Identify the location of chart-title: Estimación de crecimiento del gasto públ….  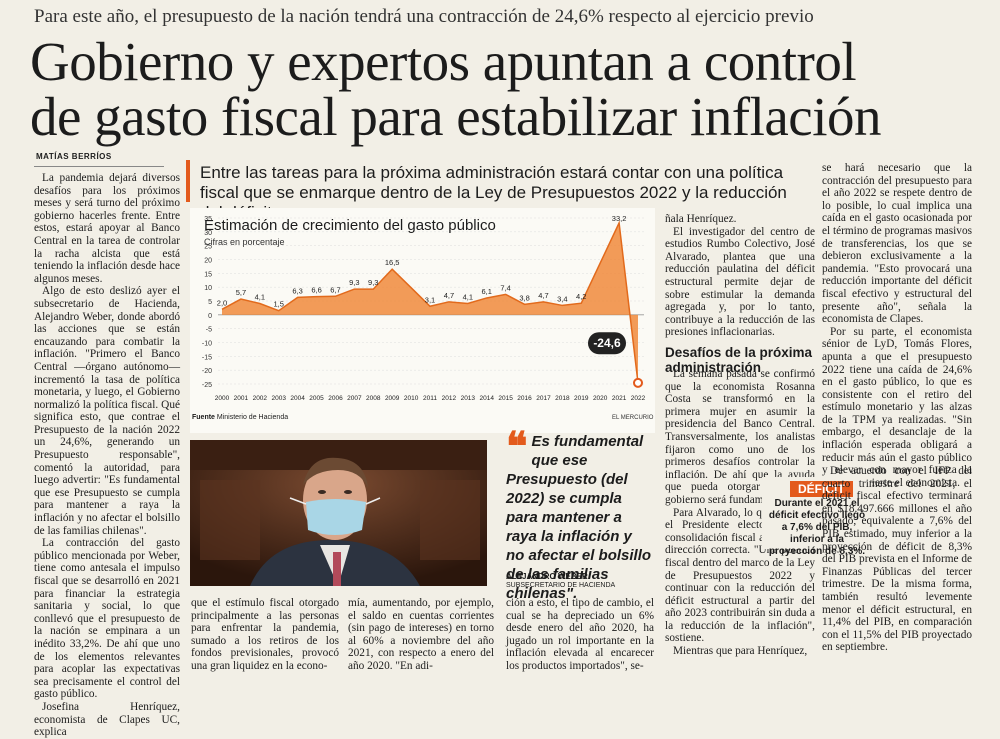
(350, 225).